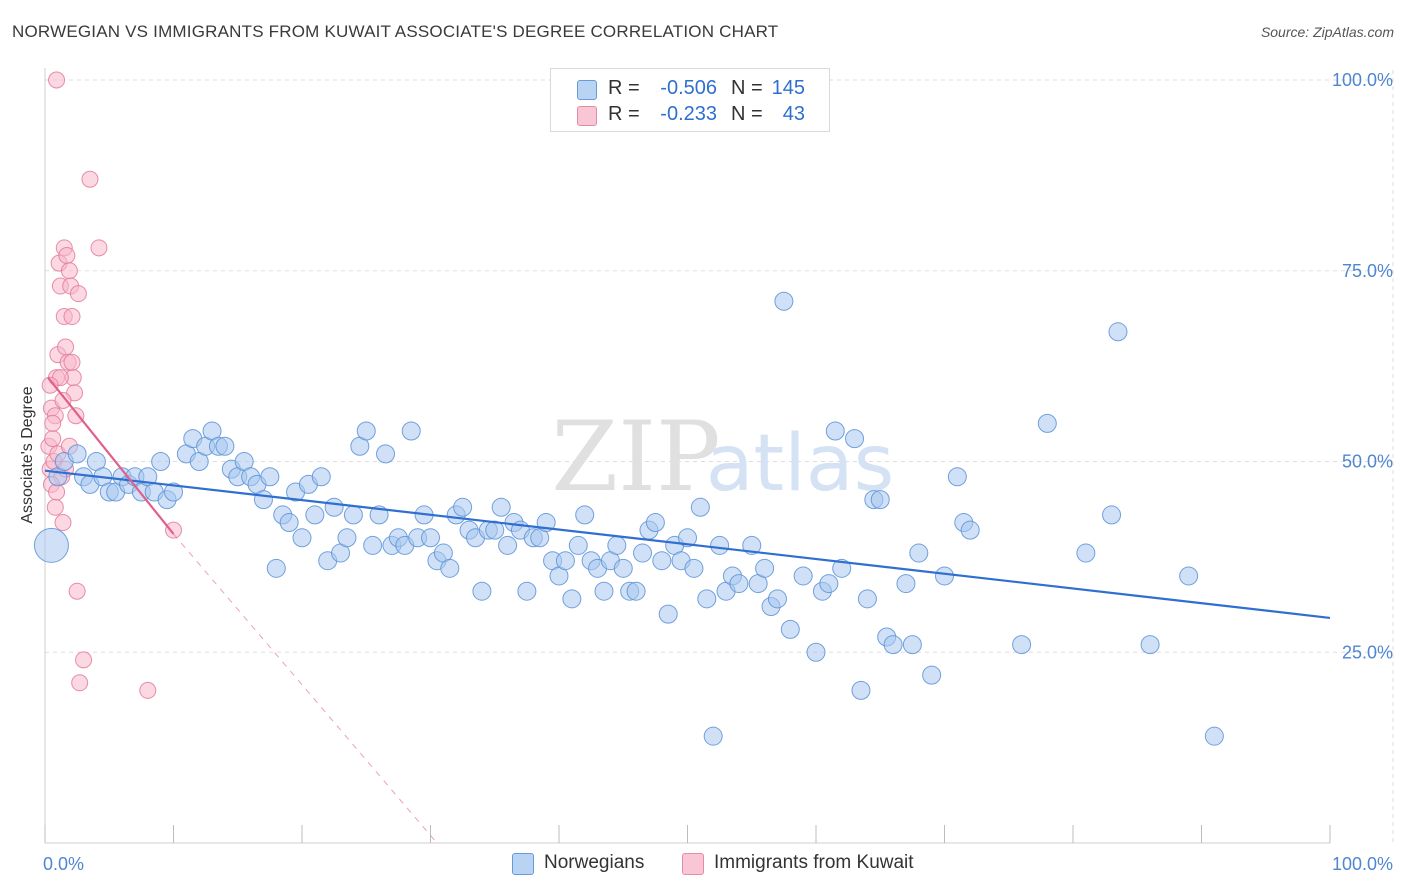  Describe the element at coordinates (111, 455) in the screenshot. I see `kuwait-trend-line` at that location.